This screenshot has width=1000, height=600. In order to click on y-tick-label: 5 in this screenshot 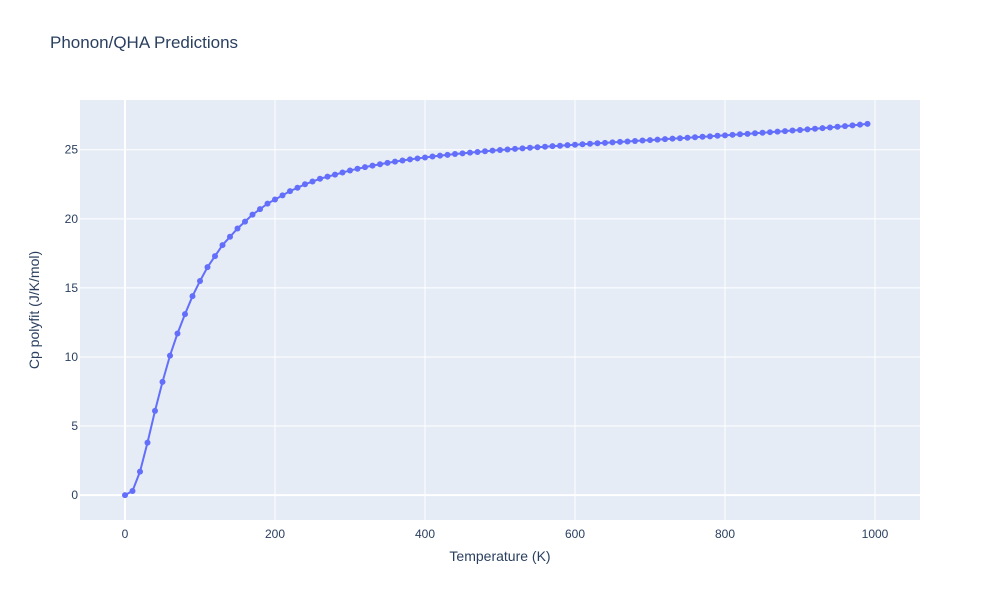, I will do `click(74, 426)`.